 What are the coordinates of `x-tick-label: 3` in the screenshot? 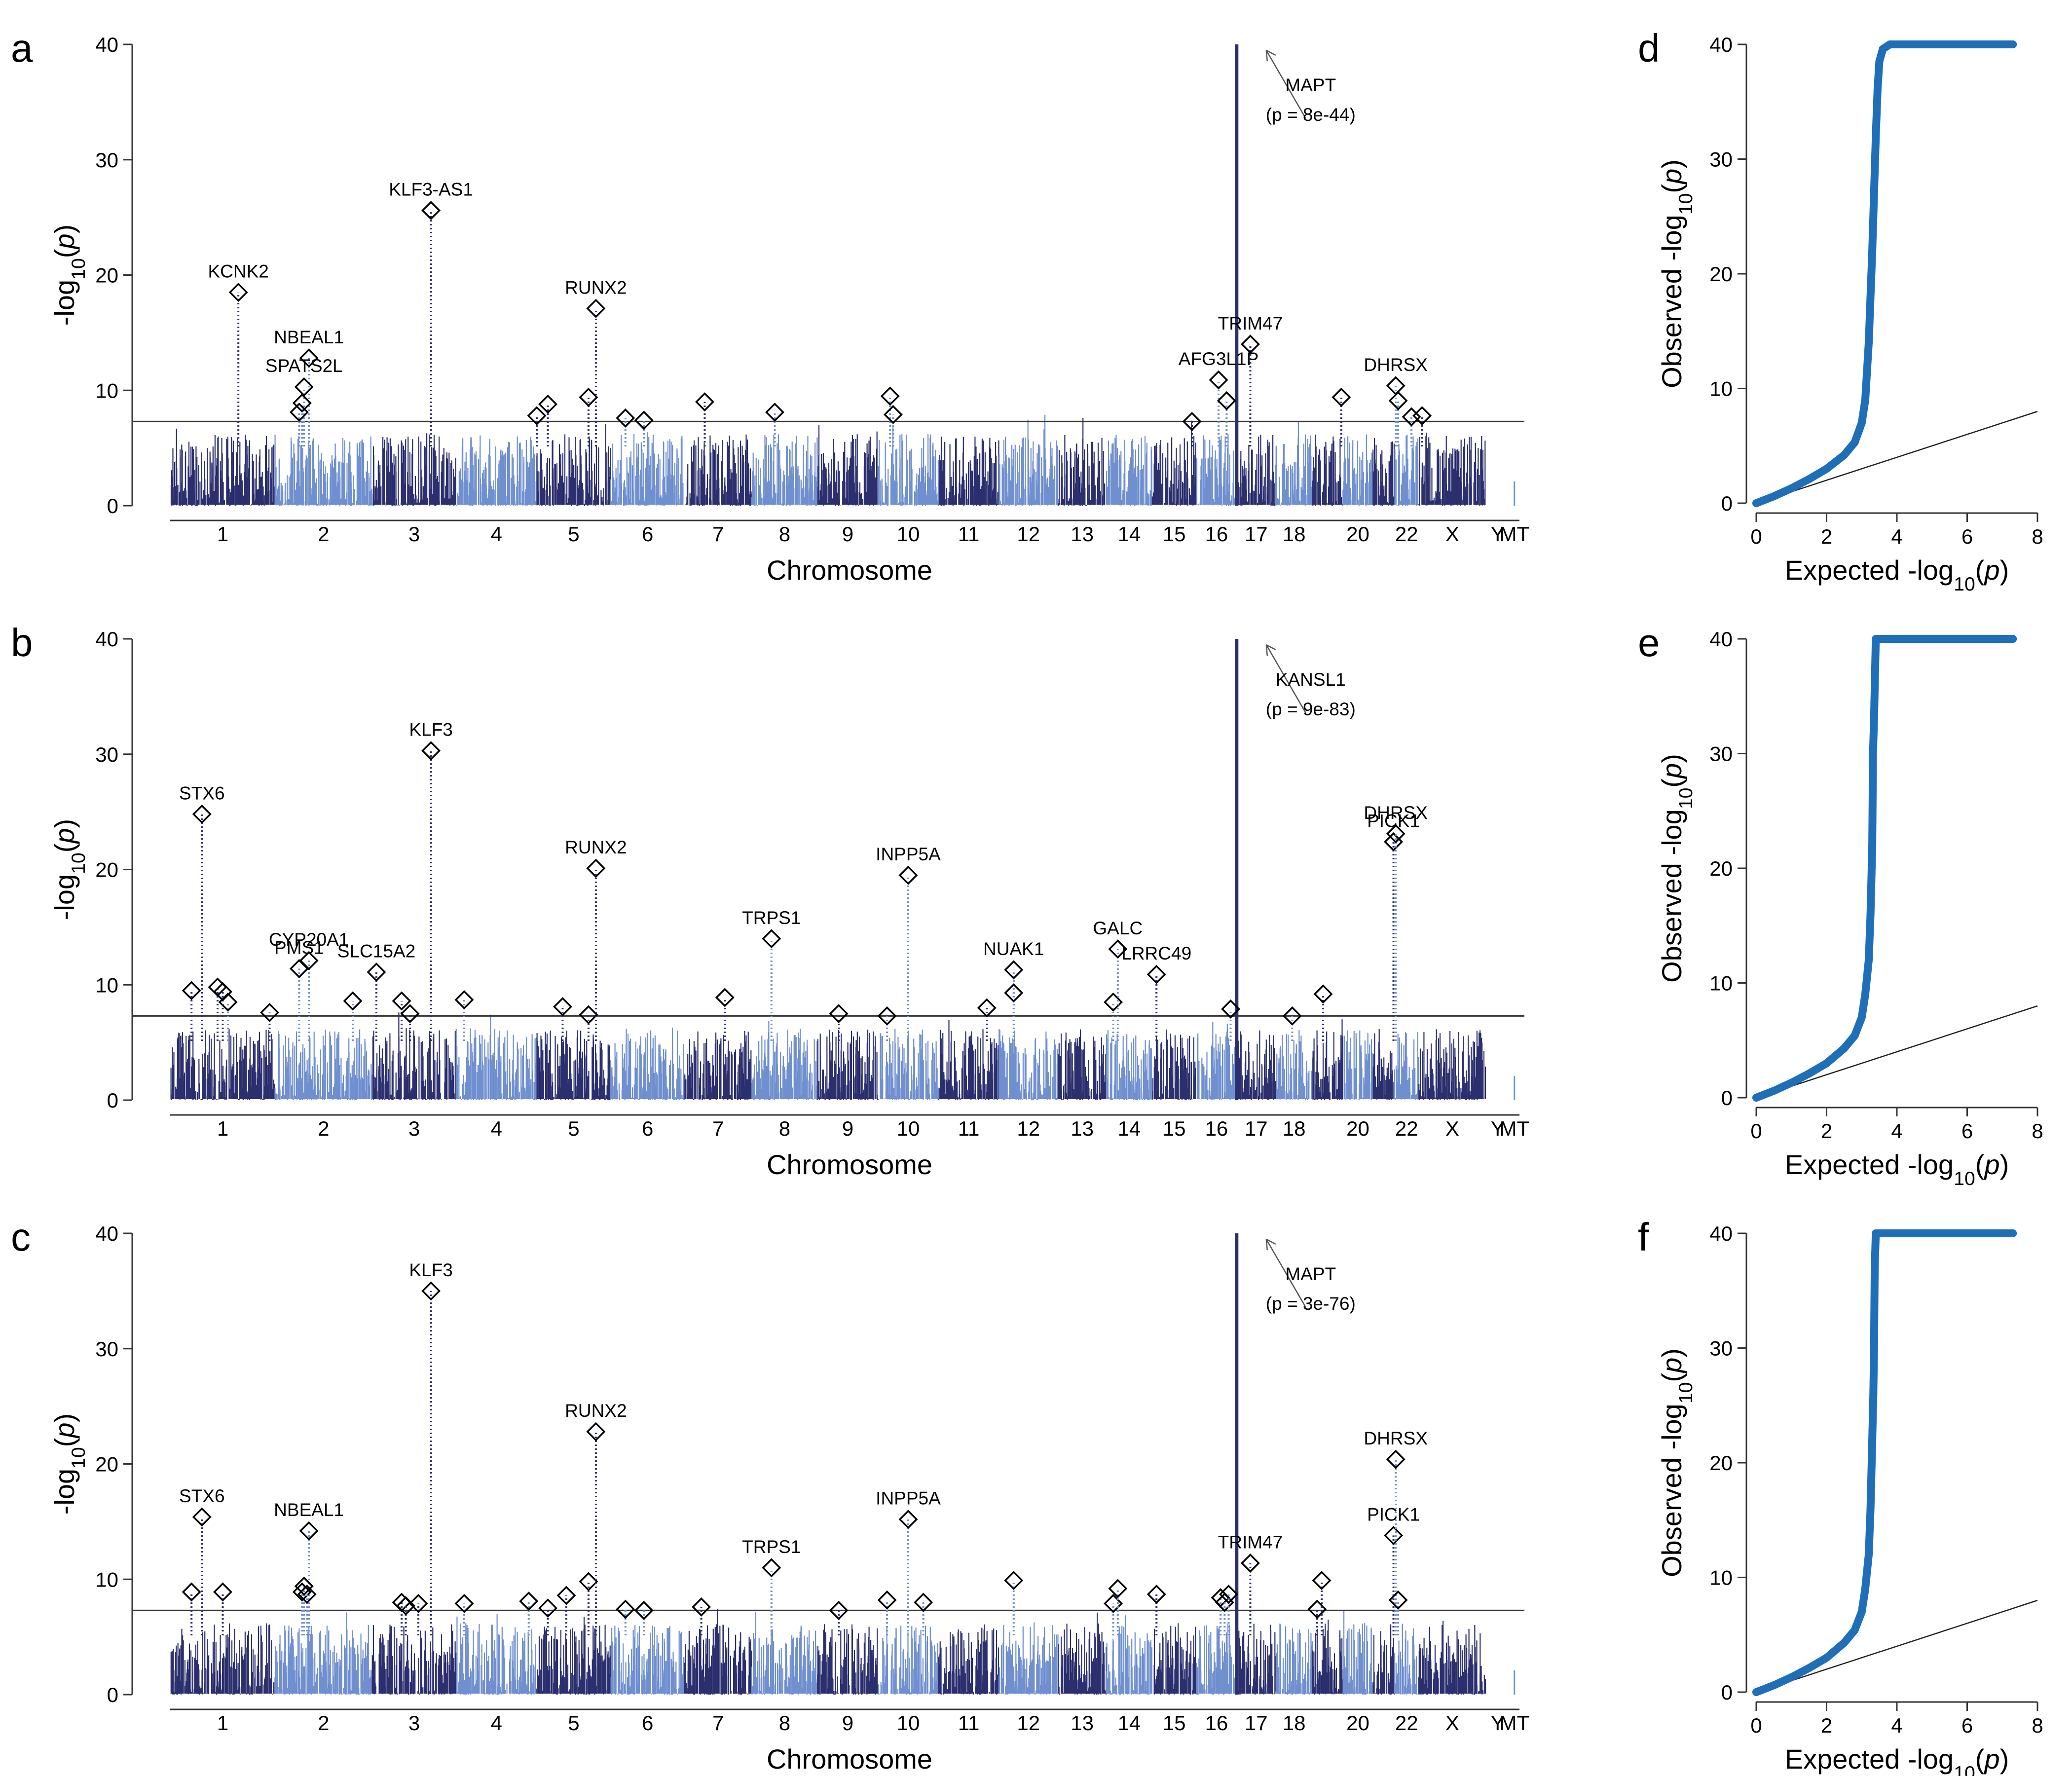 It's located at (414, 534).